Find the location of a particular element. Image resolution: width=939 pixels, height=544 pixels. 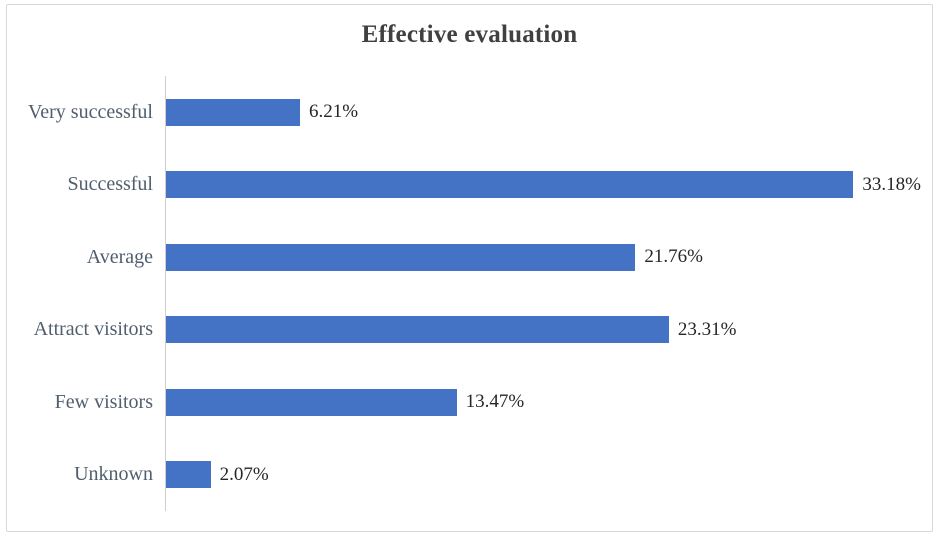

category-label: Average is located at coordinates (119, 256).